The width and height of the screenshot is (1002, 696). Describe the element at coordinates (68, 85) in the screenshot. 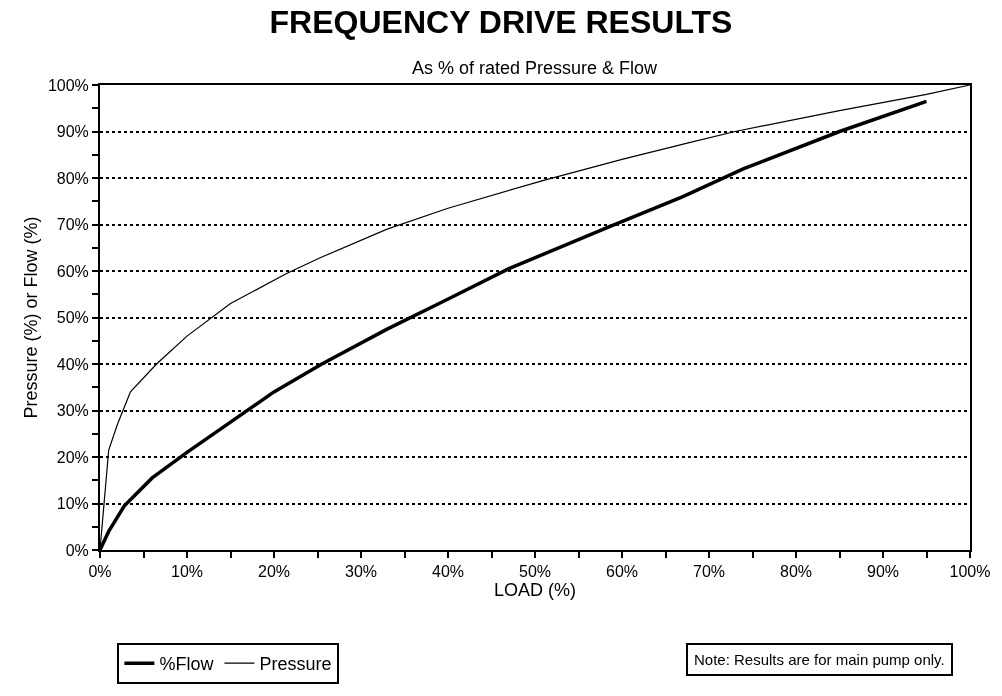

I see `y-tick-label: 100%` at that location.